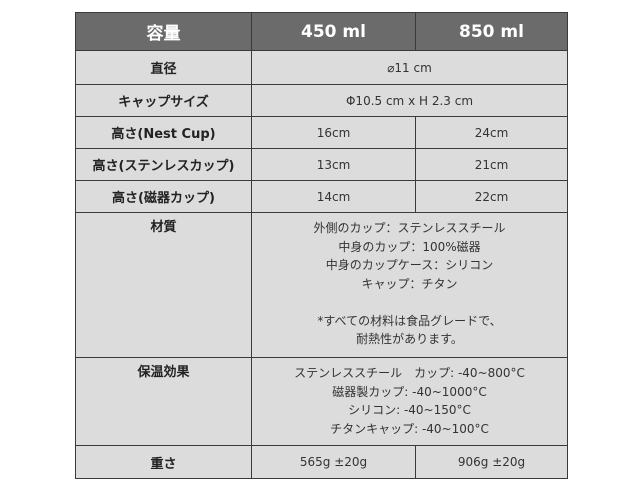 The height and width of the screenshot is (502, 640). Describe the element at coordinates (333, 132) in the screenshot. I see `value-450: 16cm` at that location.